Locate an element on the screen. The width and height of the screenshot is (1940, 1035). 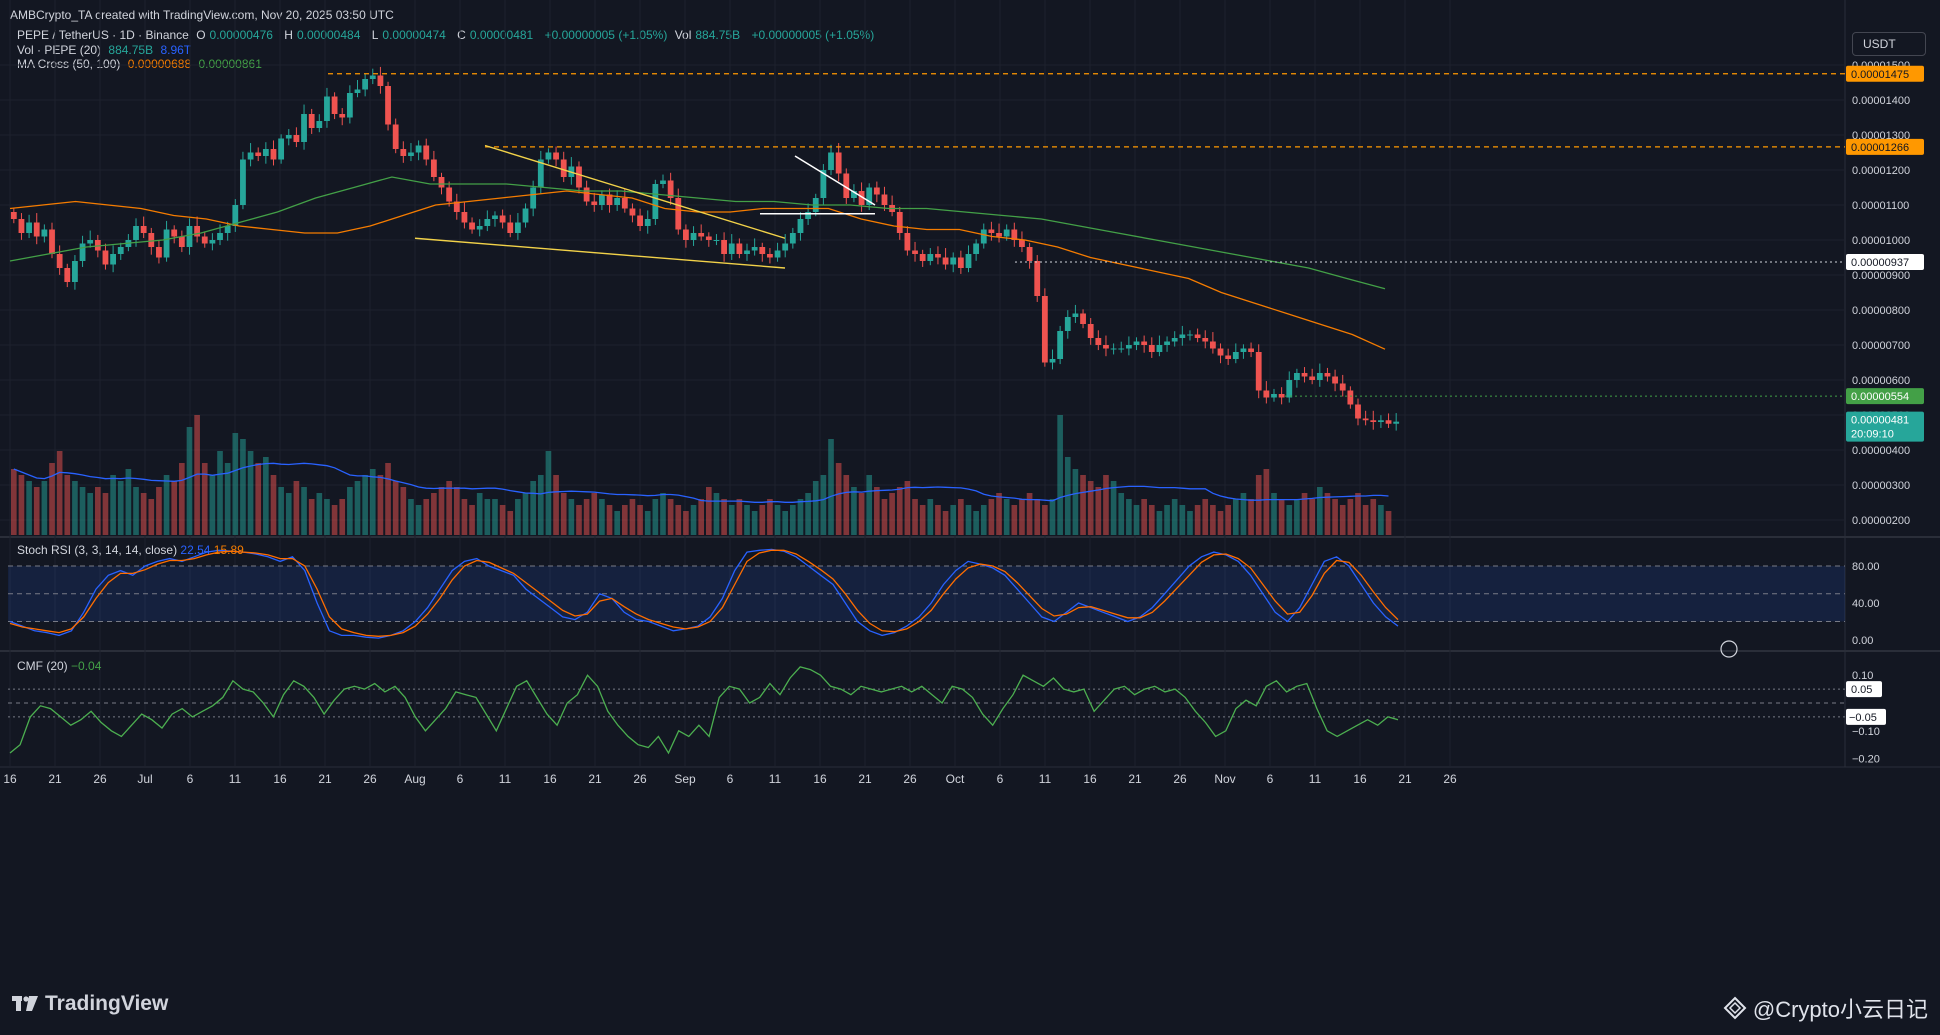
time-axis-label: Jul is located at coordinates (144, 779).